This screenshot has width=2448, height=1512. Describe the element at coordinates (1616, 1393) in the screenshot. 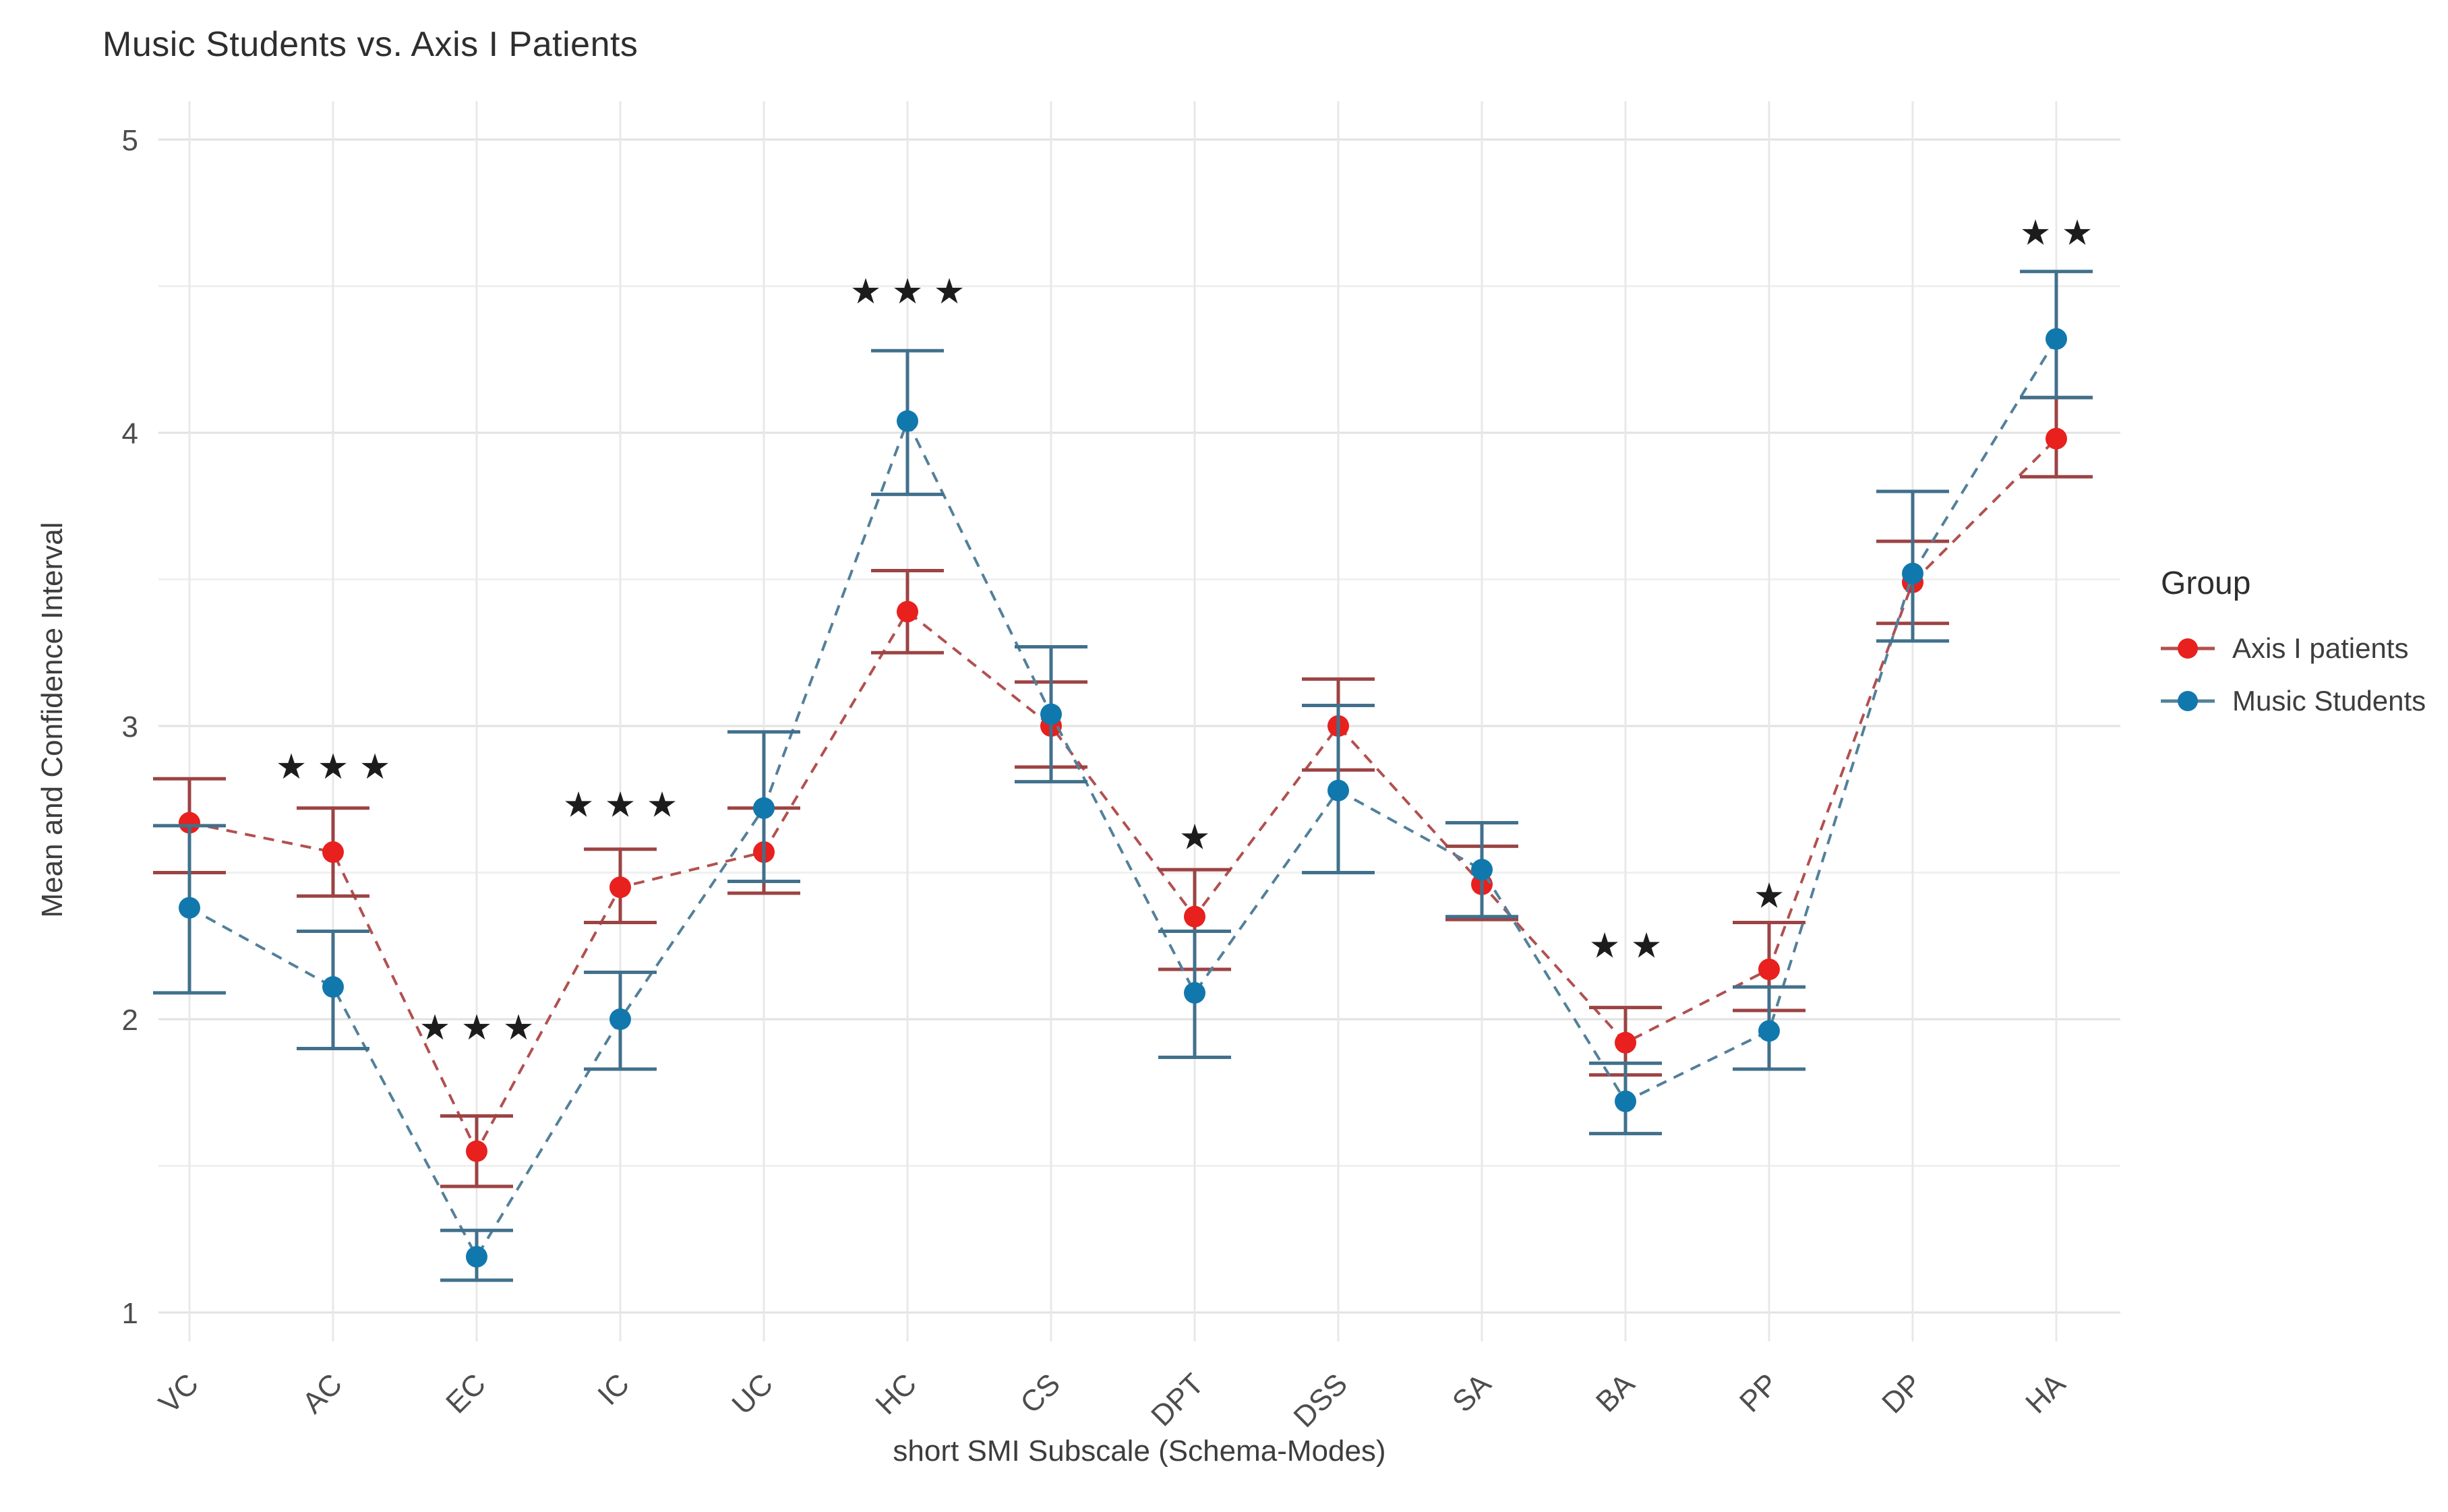

I see `x-tick-label: BA` at that location.